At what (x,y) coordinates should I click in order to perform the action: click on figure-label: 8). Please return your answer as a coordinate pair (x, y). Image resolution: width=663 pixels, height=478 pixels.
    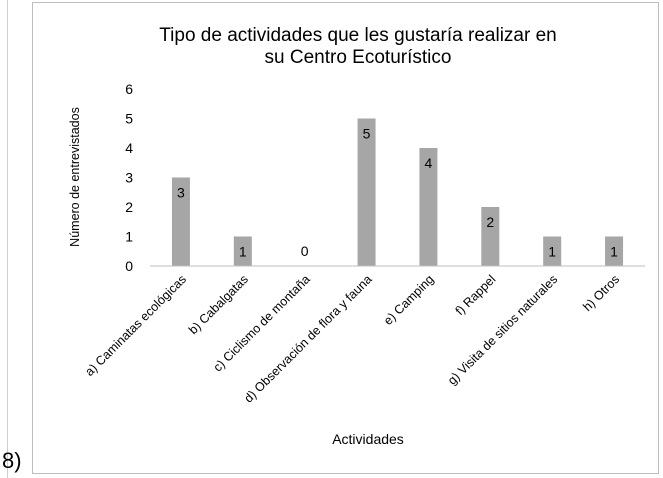
    Looking at the image, I should click on (12, 460).